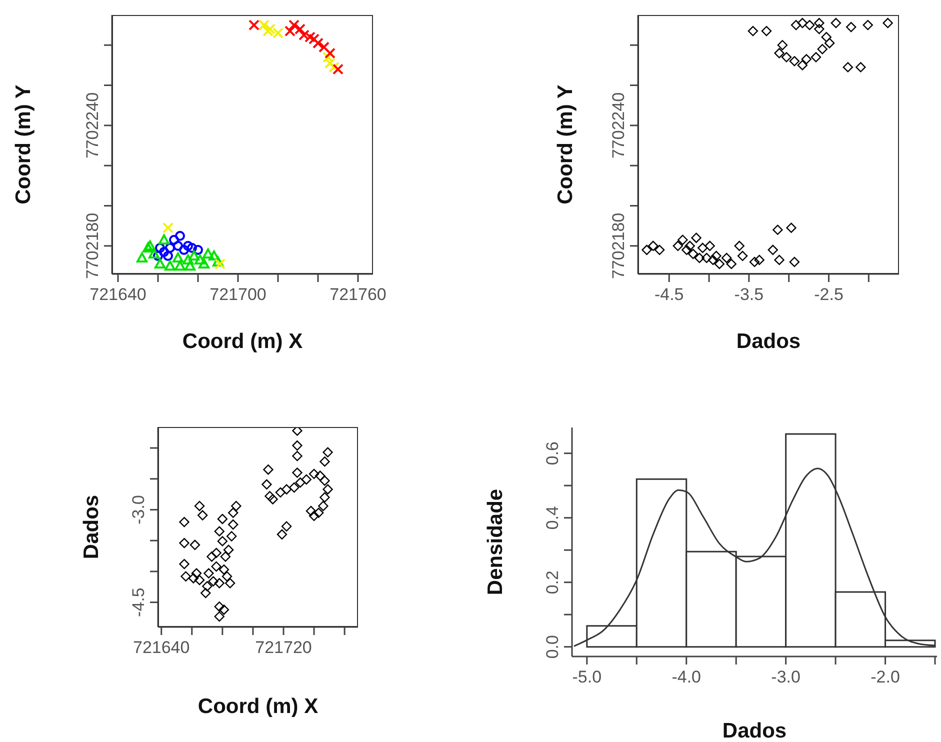 The width and height of the screenshot is (941, 742). I want to click on x-tick-label: 721720, so click(283, 648).